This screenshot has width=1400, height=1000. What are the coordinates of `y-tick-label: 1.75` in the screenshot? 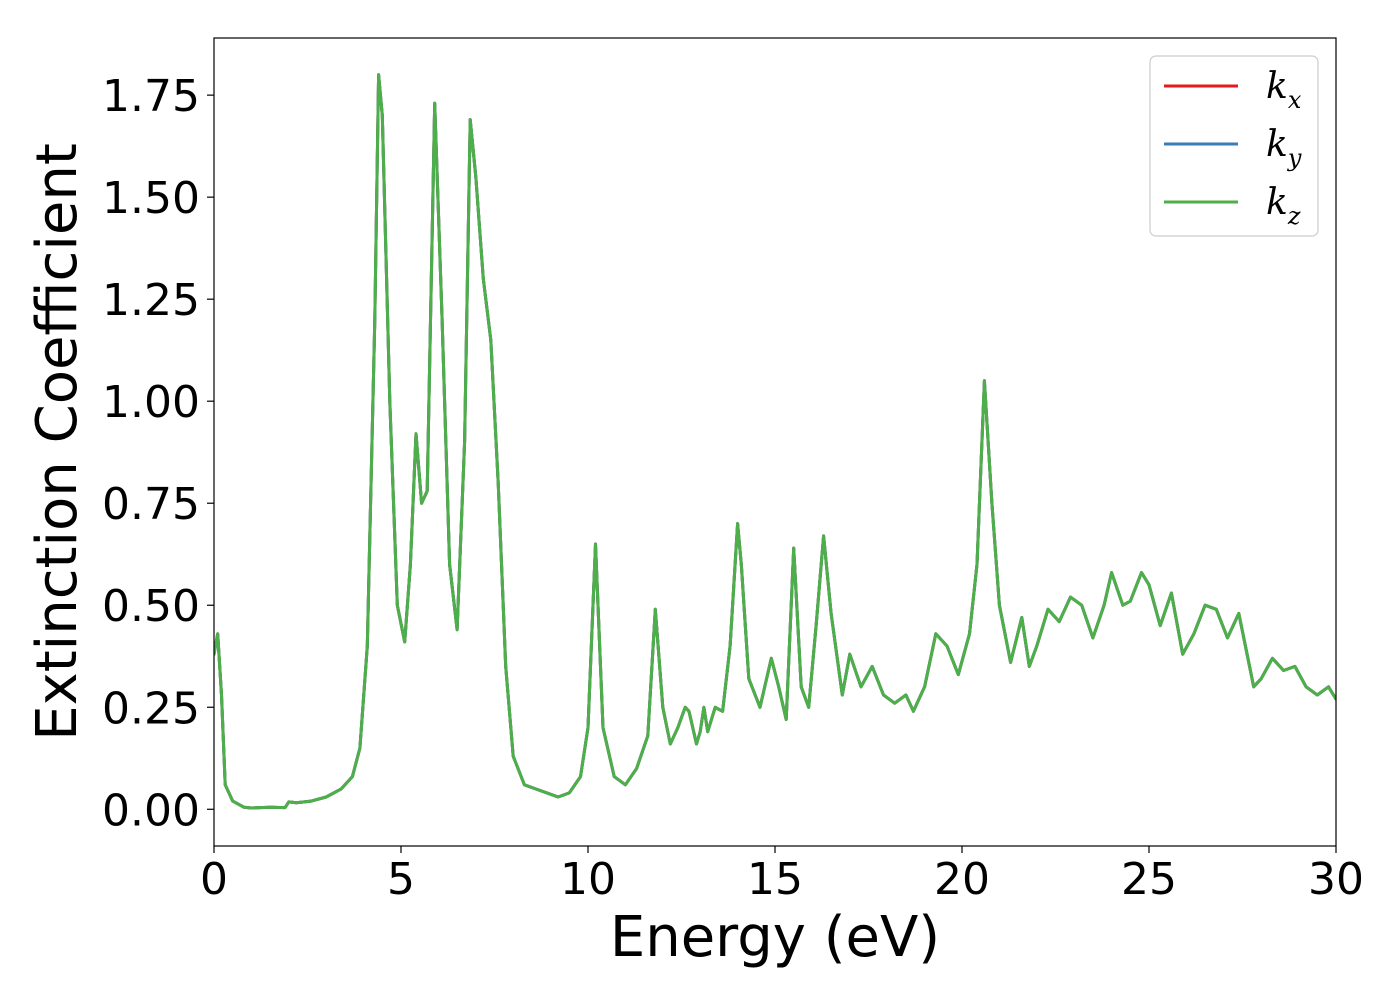 It's located at (151, 96).